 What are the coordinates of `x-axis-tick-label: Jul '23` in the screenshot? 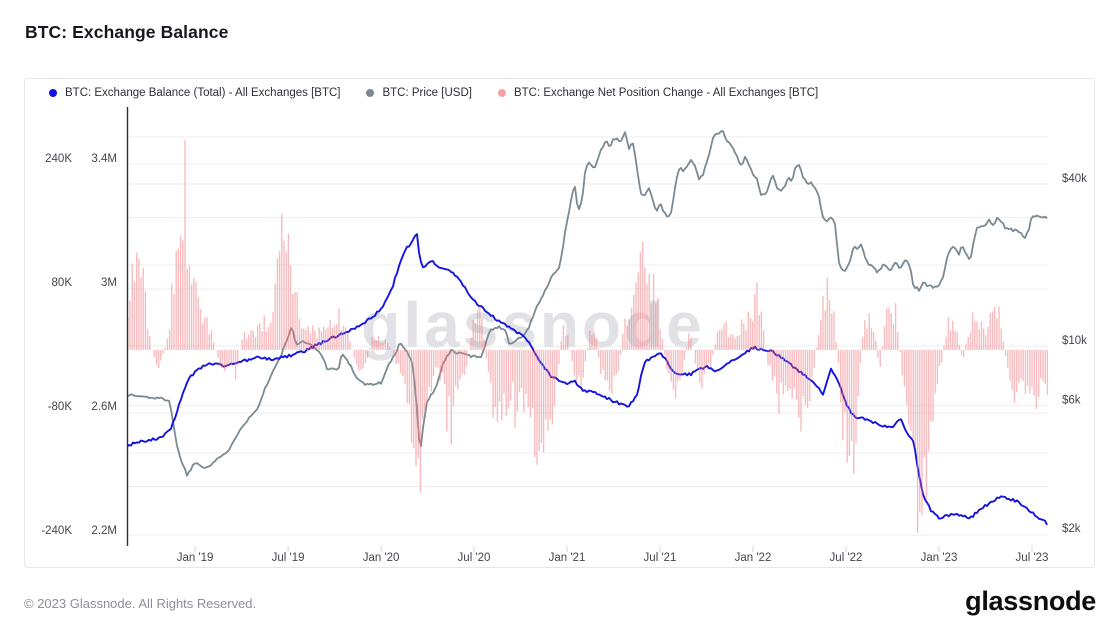 It's located at (1032, 558).